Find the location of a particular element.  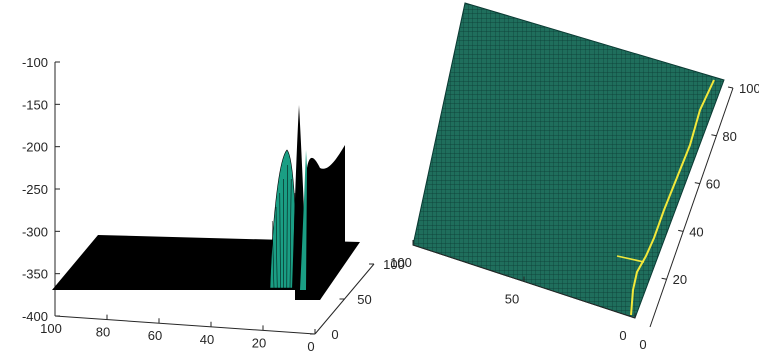

z-tick-label: -350 is located at coordinates (35, 274).